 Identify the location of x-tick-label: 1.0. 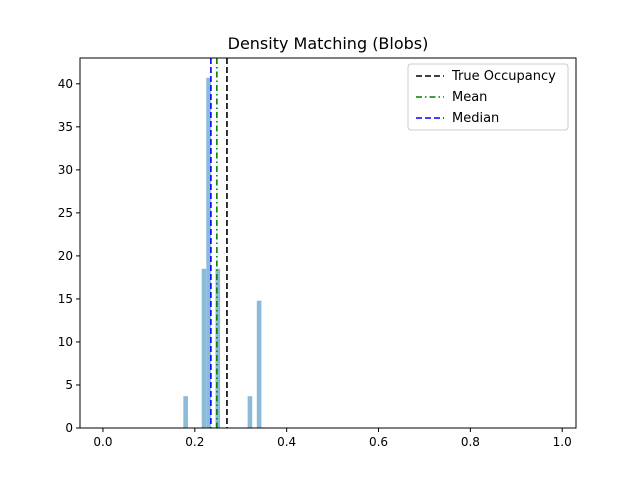
(562, 442).